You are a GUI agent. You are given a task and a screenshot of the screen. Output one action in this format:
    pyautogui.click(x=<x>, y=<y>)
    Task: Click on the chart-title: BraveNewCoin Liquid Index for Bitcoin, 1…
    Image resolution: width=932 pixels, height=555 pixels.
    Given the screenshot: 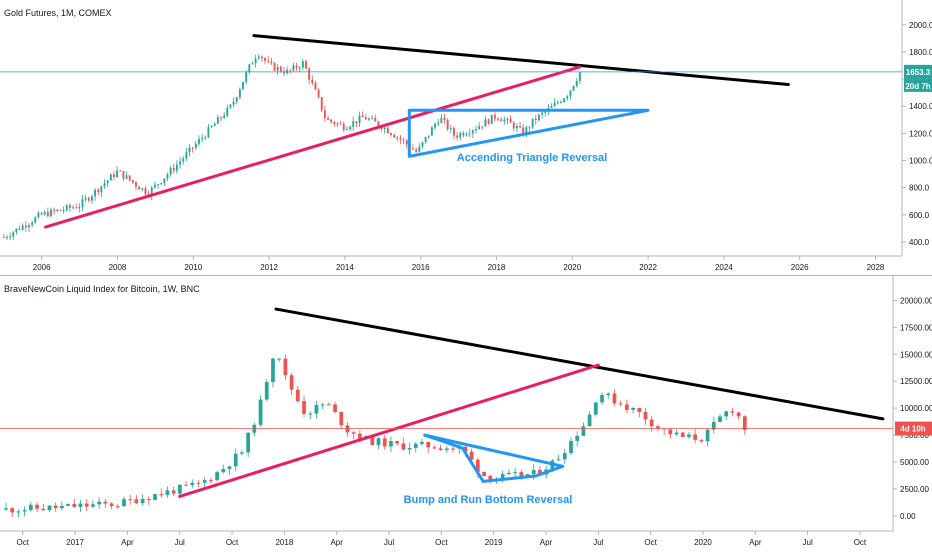 What is the action you would take?
    pyautogui.click(x=102, y=289)
    